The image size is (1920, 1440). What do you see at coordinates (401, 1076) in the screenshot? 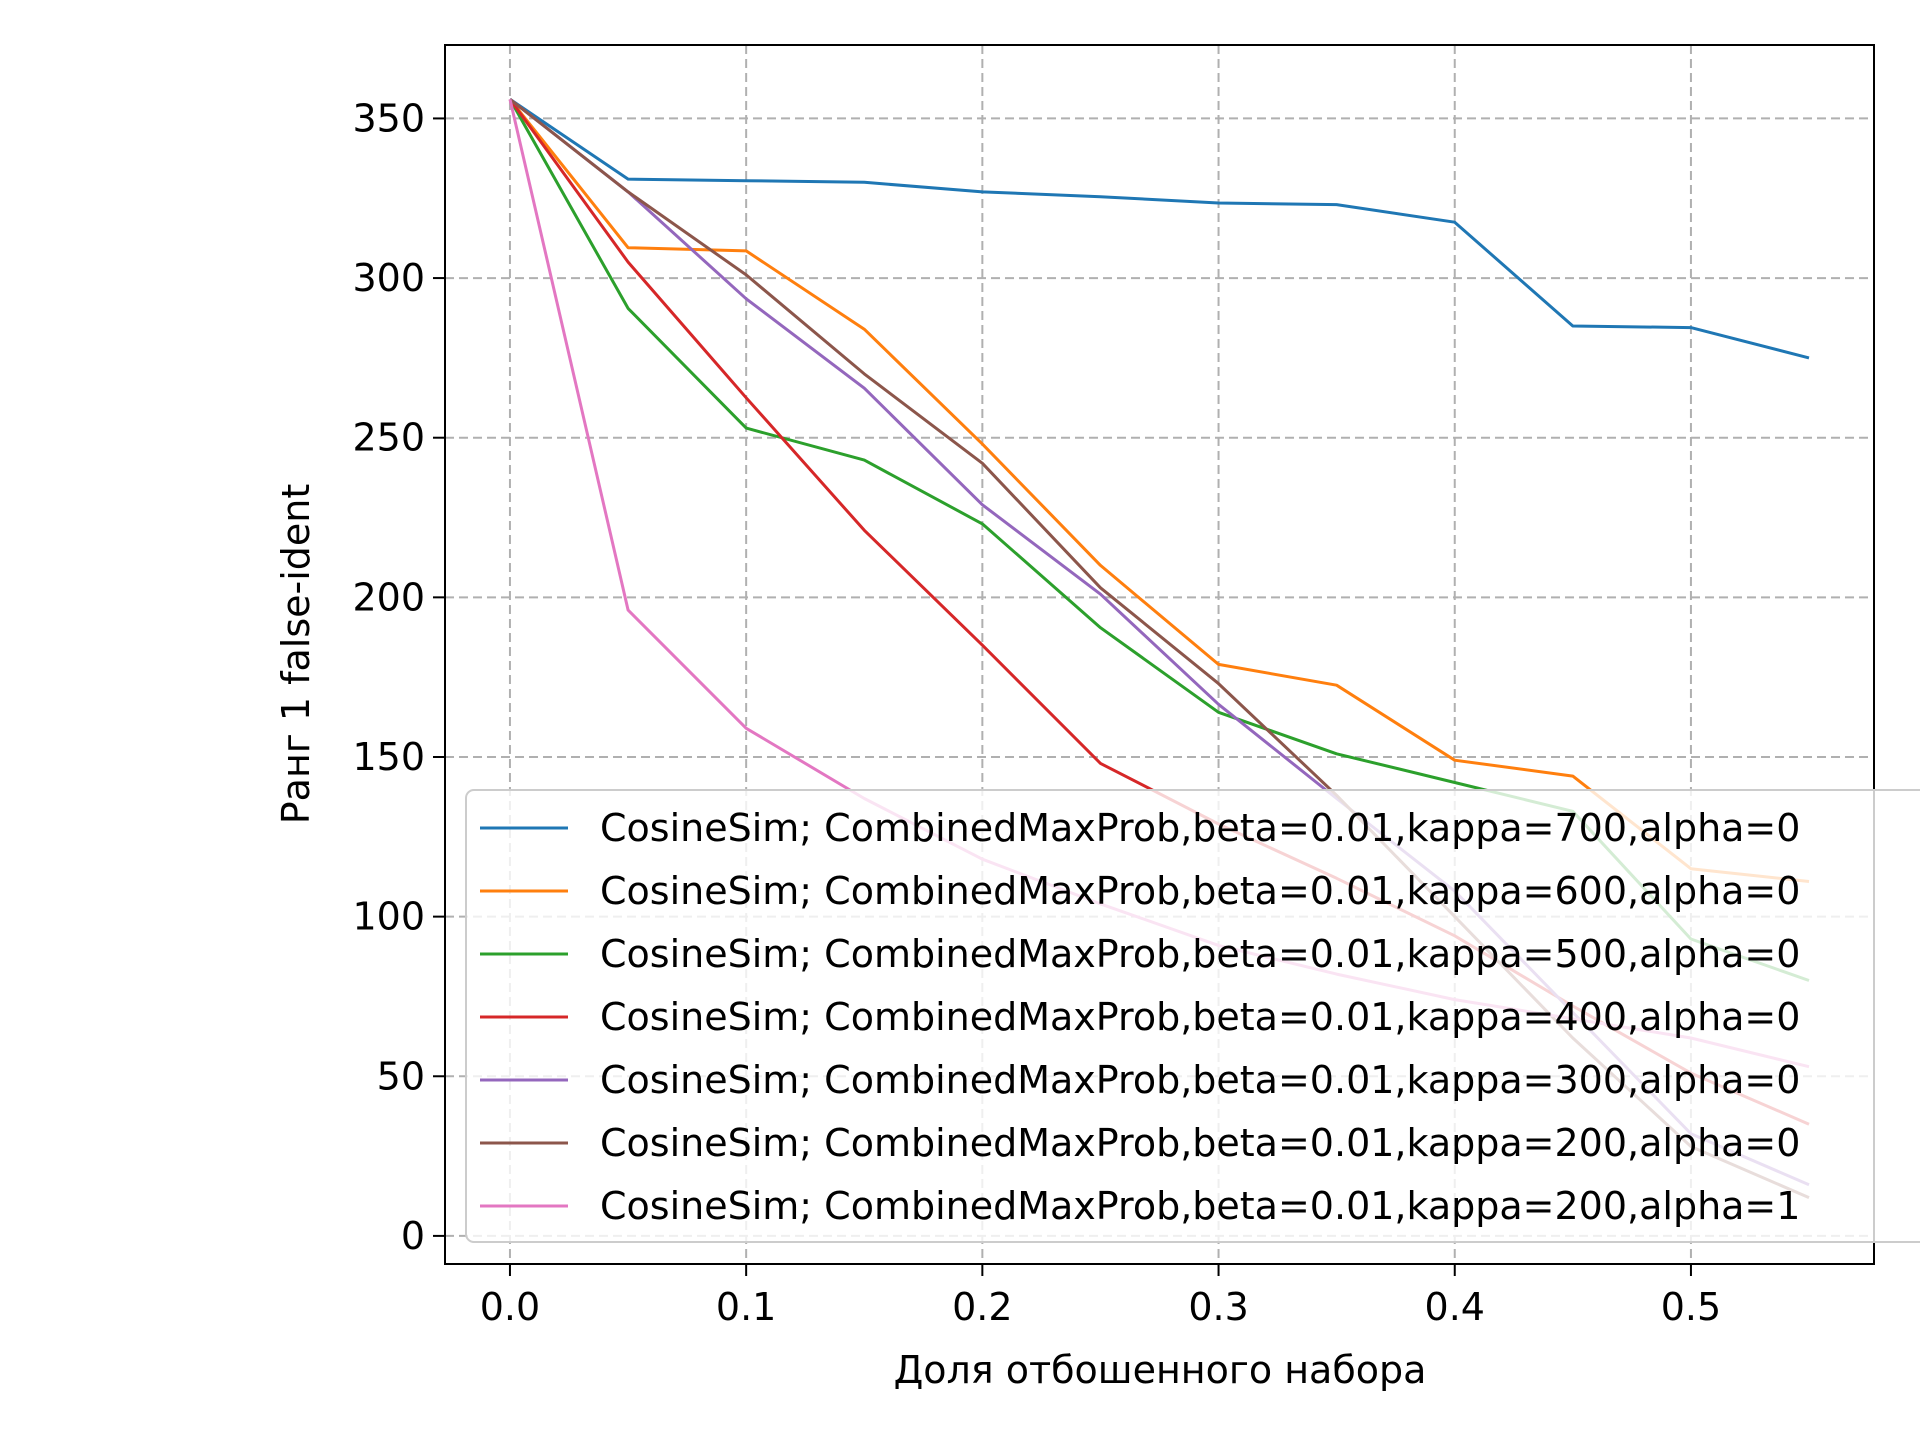
I see `y-tick-label: 50` at bounding box center [401, 1076].